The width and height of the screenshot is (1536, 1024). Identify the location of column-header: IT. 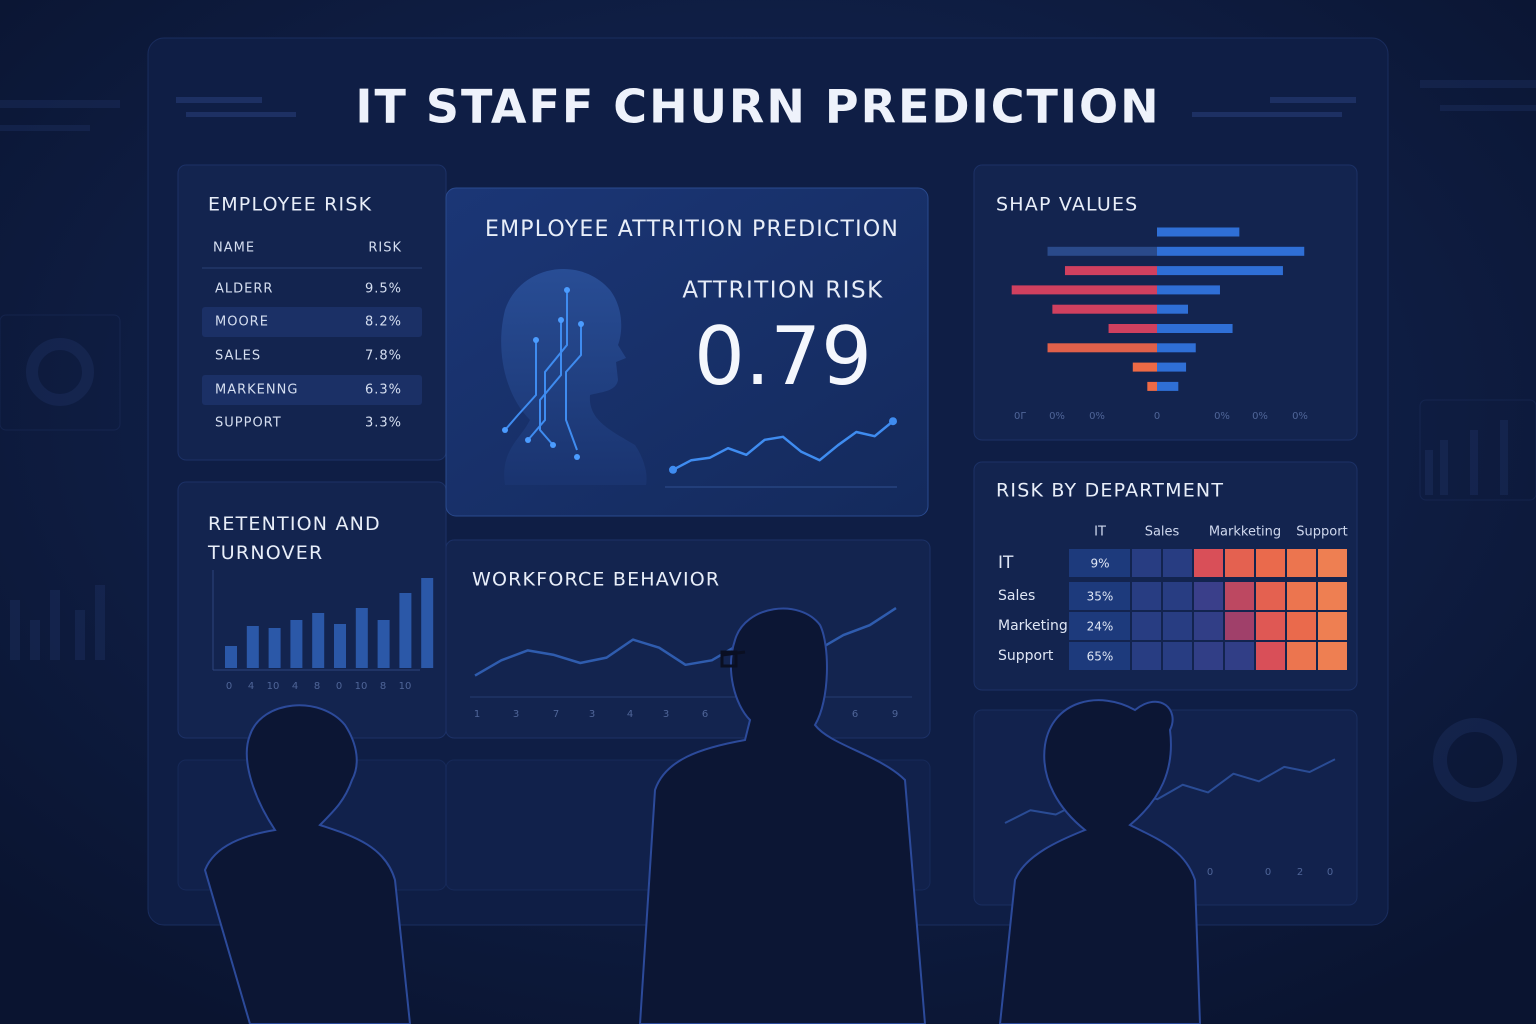
(1100, 532).